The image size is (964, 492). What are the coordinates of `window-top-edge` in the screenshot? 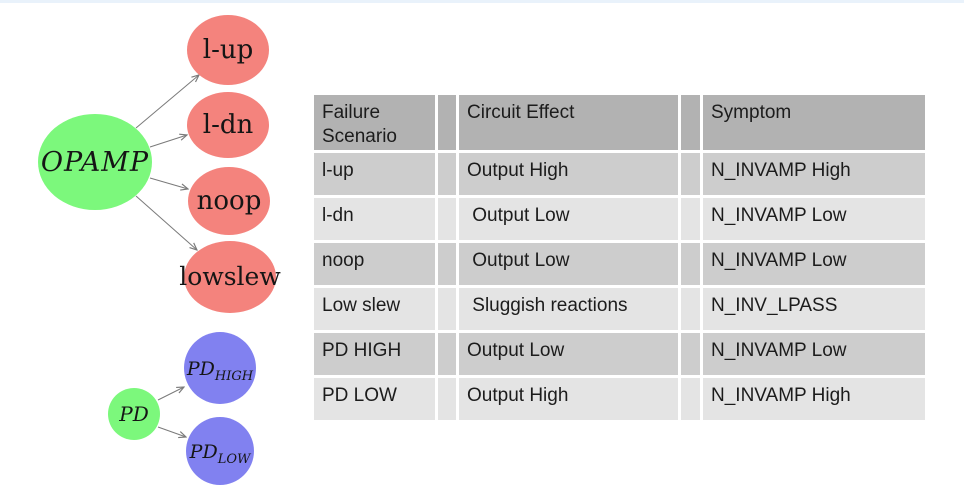 It's located at (482, 1).